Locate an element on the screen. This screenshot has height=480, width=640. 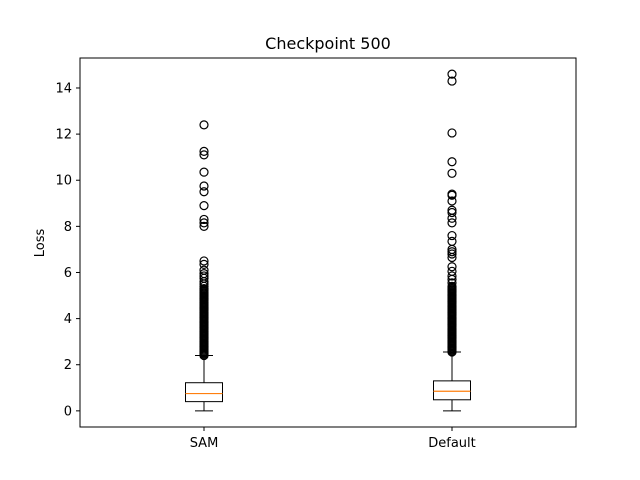
chart-title: Checkpoint 500 is located at coordinates (328, 43).